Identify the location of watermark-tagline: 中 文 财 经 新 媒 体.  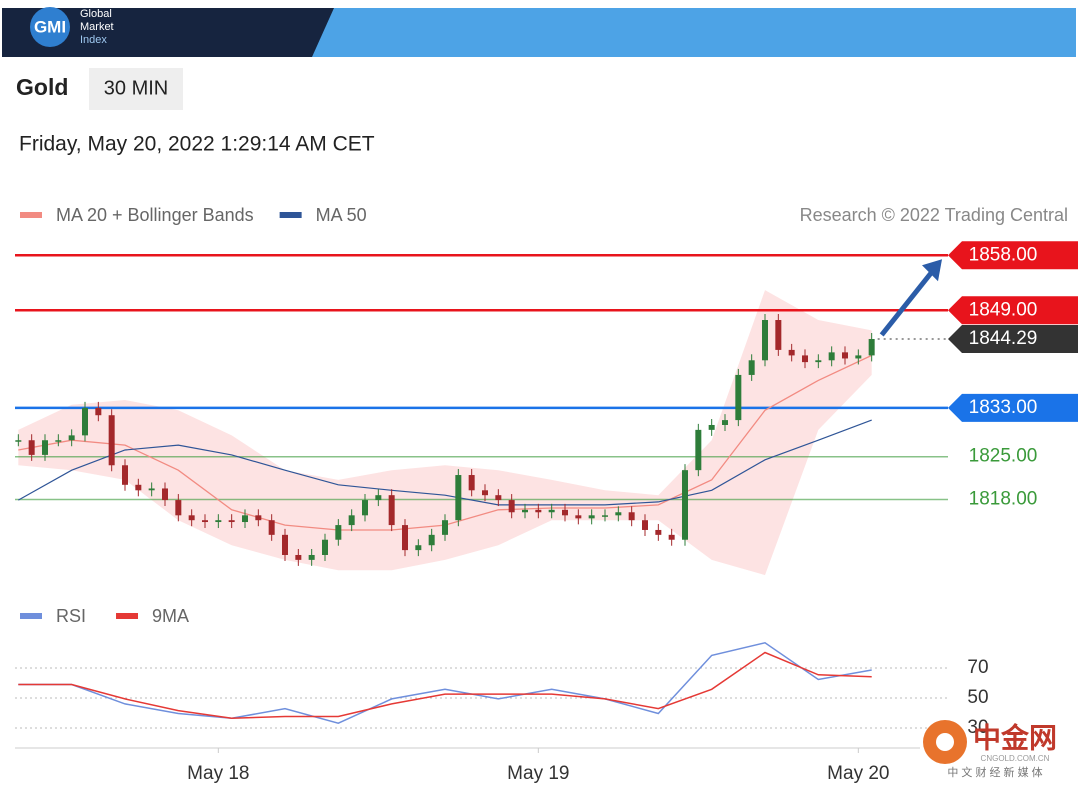
(994, 772).